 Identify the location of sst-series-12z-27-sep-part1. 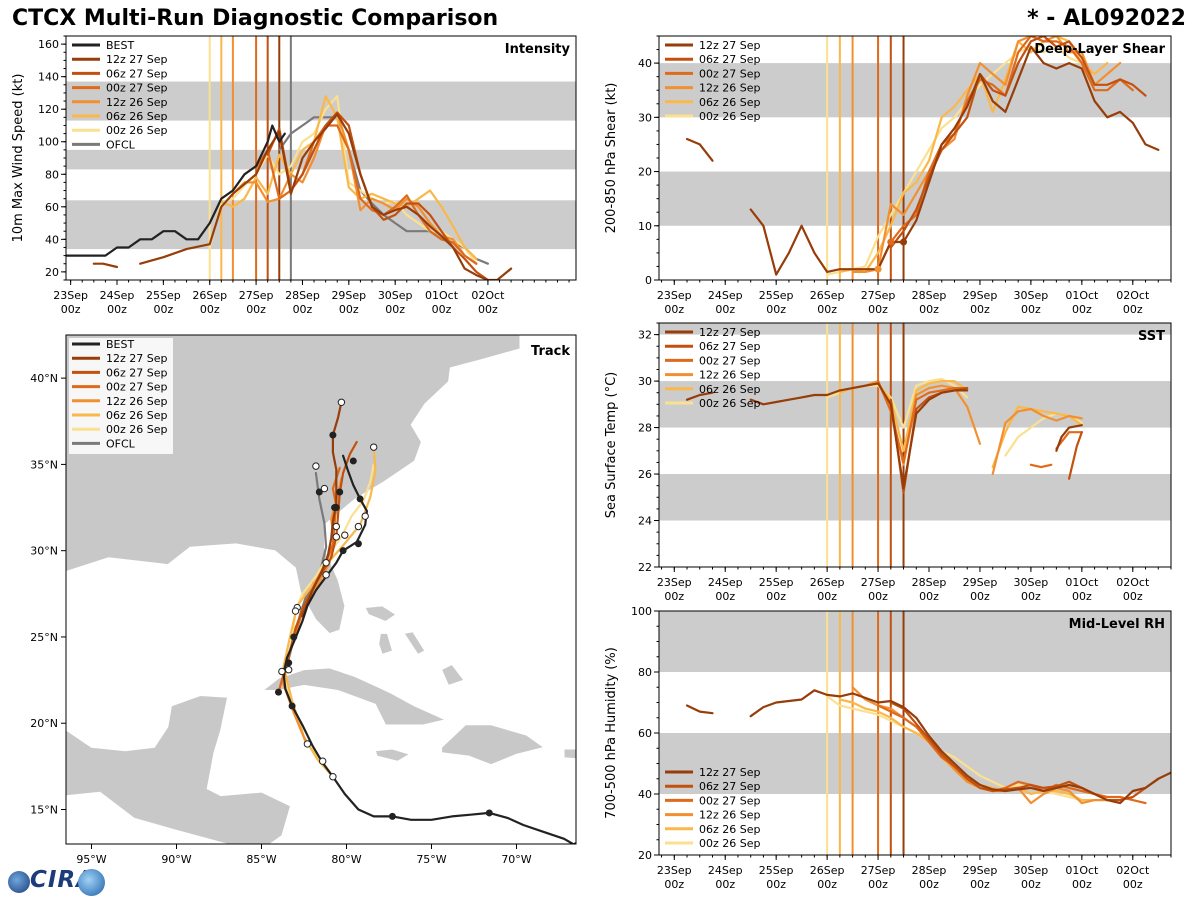
(859, 436).